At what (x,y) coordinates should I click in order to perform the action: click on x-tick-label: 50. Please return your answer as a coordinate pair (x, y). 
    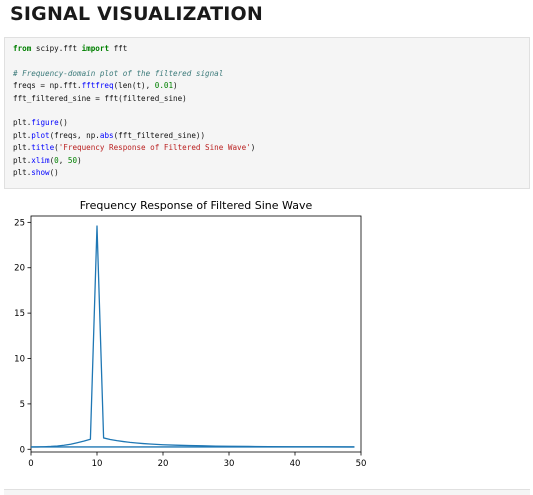
    Looking at the image, I should click on (361, 464).